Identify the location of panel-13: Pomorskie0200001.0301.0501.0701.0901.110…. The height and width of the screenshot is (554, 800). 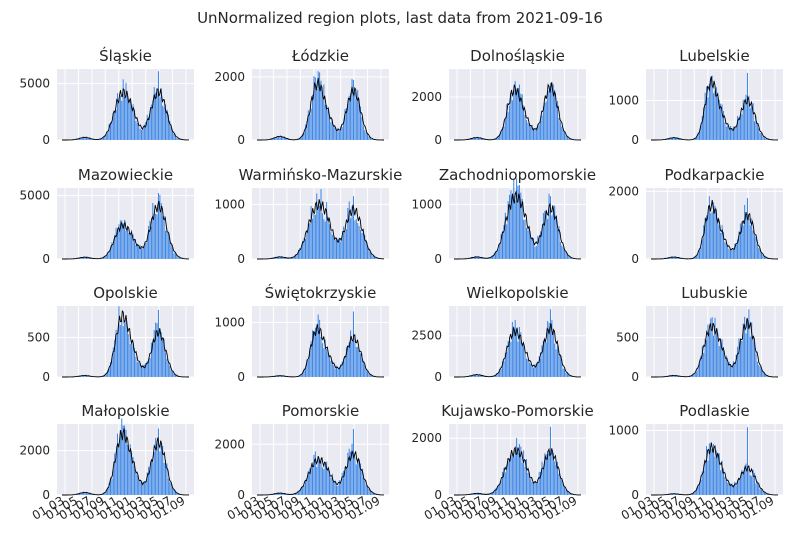
(301, 462).